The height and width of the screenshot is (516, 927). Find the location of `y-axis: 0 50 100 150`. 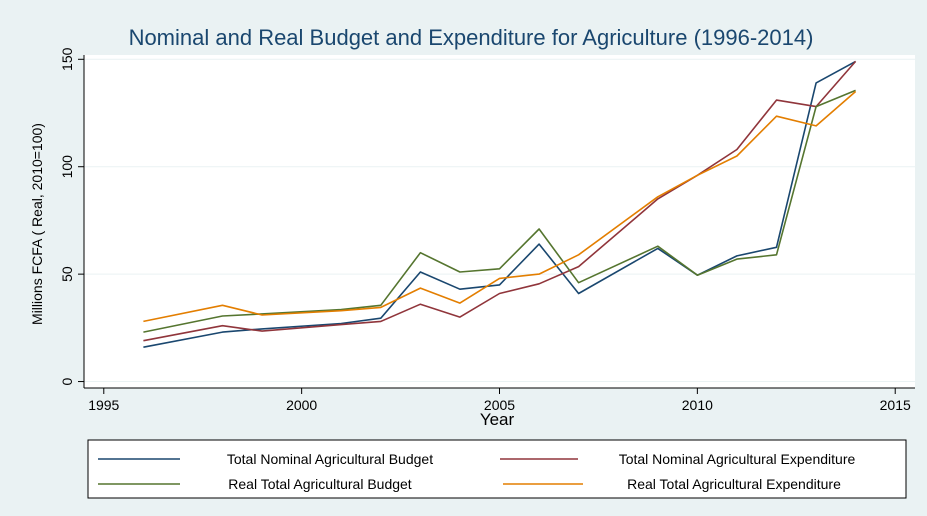

y-axis: 0 50 100 150 is located at coordinates (72, 217).